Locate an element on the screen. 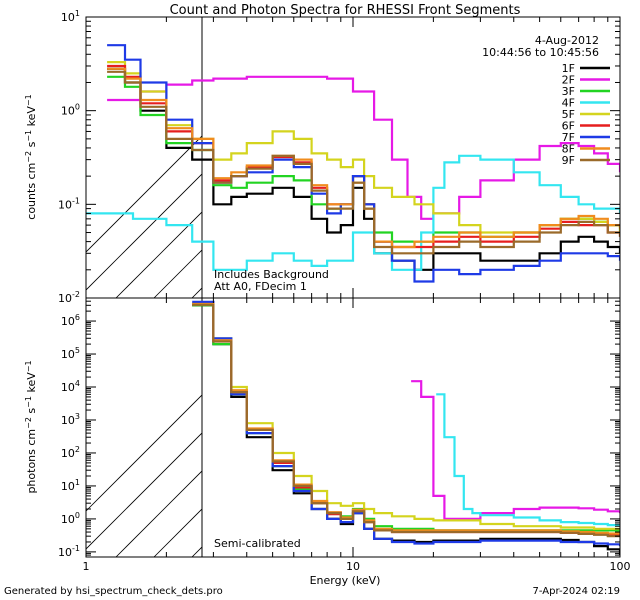  y-tick-label: 10⁻² is located at coordinates (69, 297).